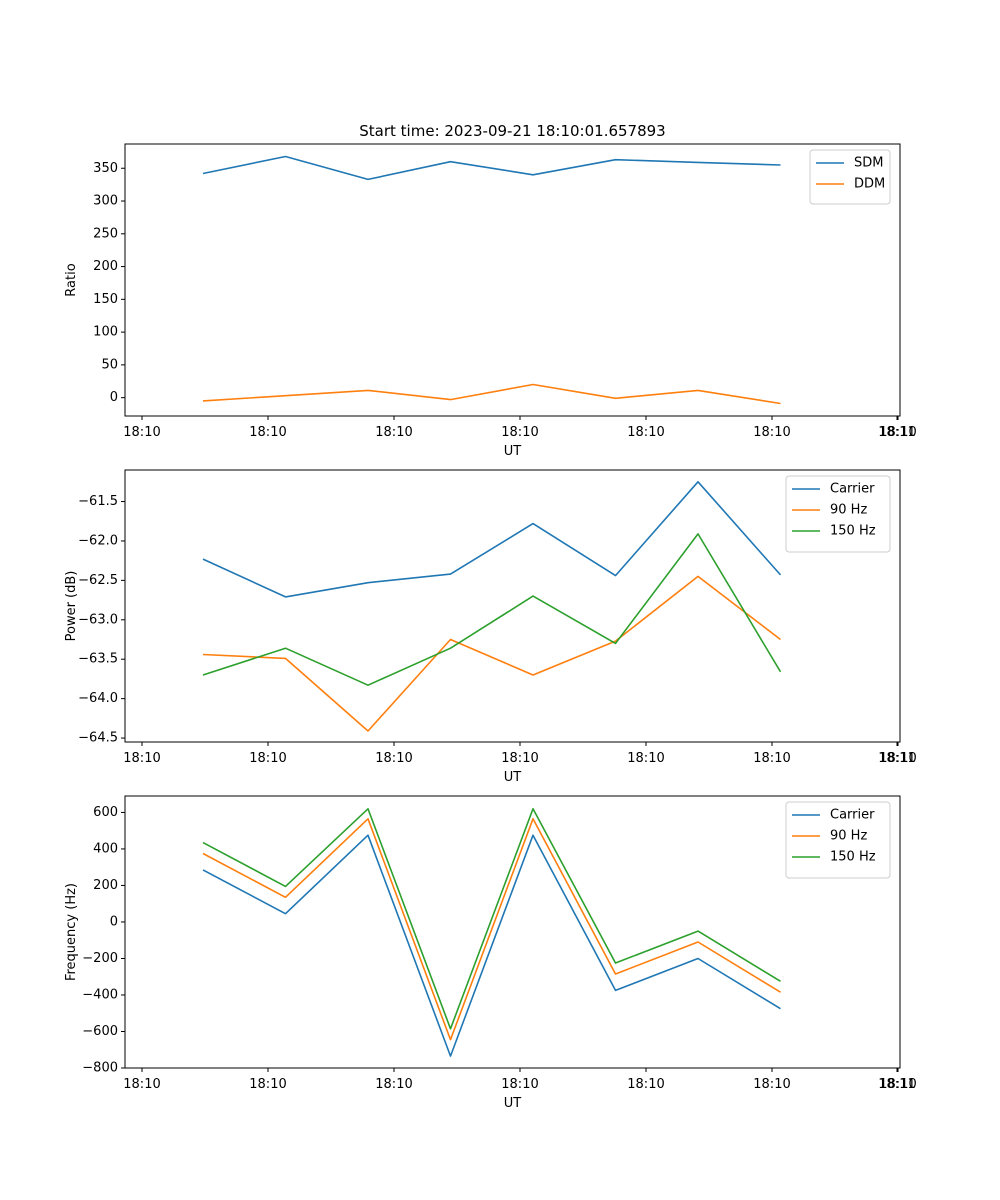 Image resolution: width=1000 pixels, height=1200 pixels. What do you see at coordinates (491, 168) in the screenshot?
I see `series-line-sdm` at bounding box center [491, 168].